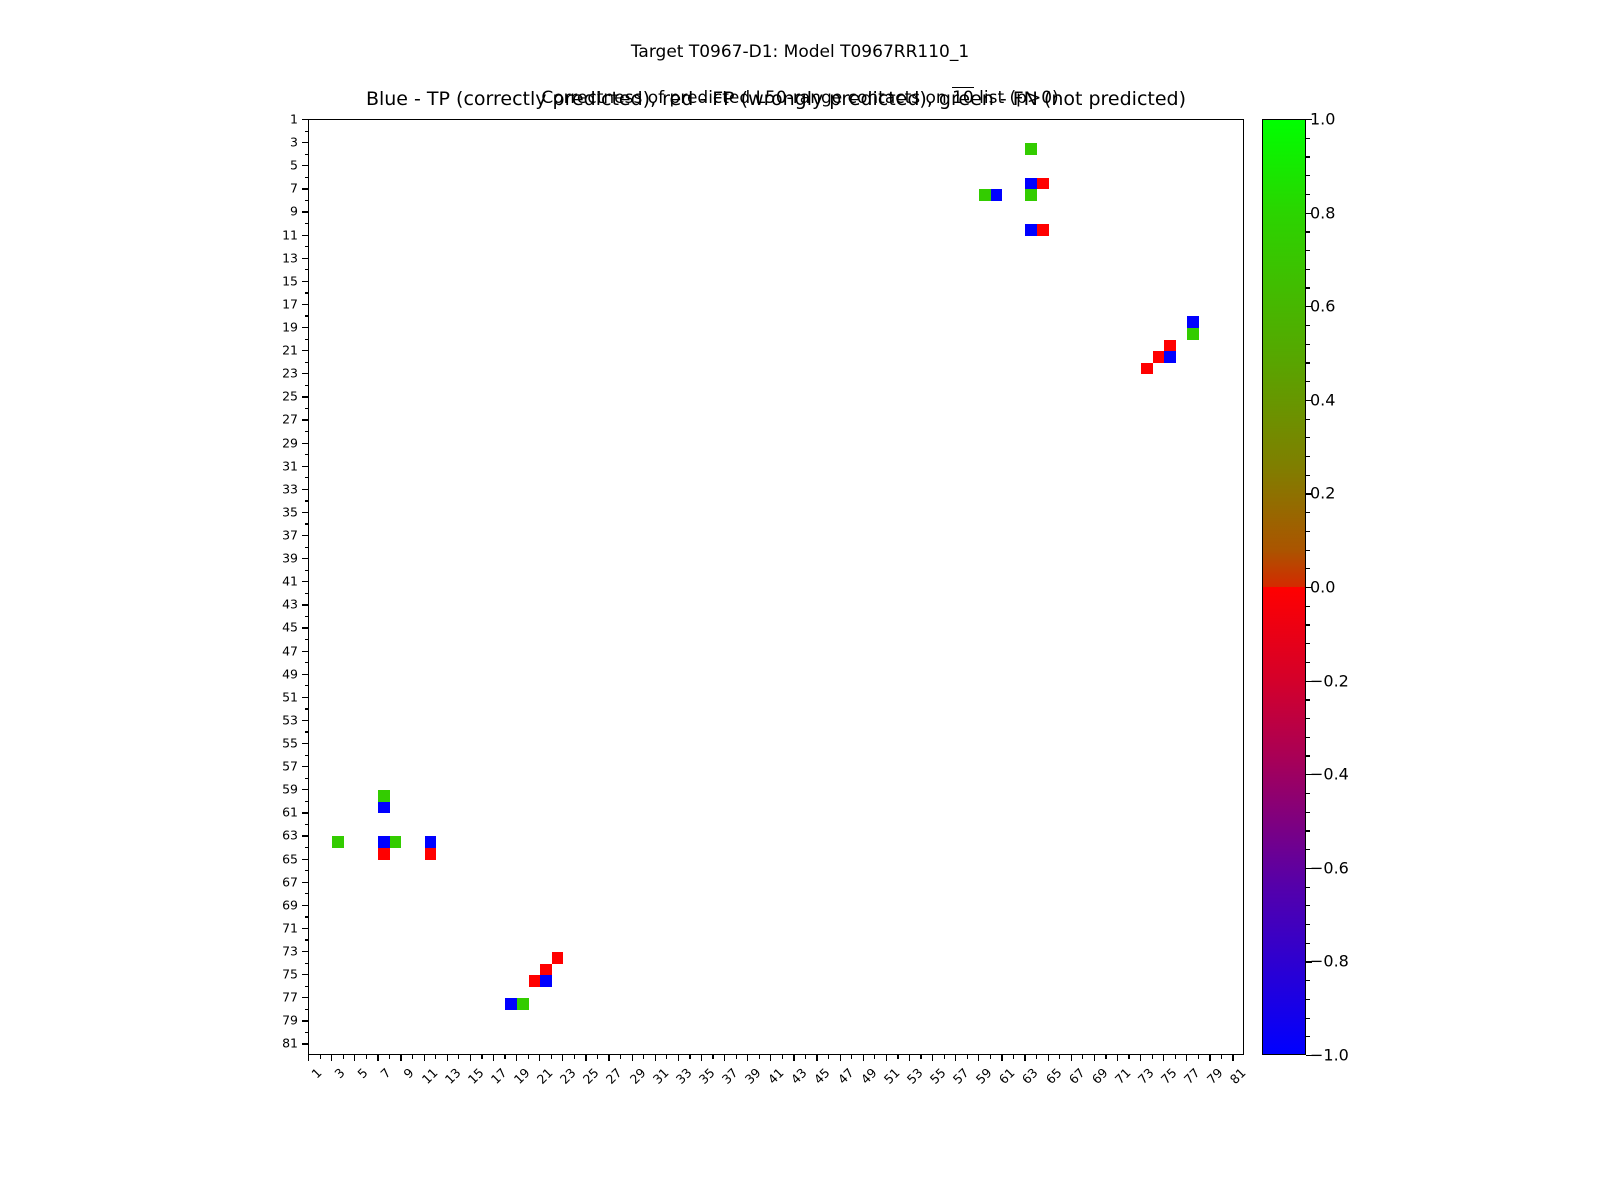 This screenshot has height=1200, width=1600. I want to click on y-tick-label: 41, so click(290, 581).